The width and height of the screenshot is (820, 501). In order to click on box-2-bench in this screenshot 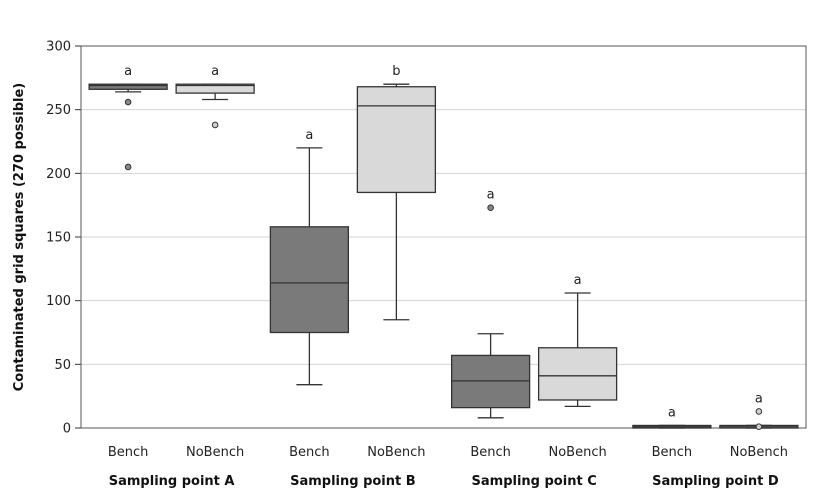, I will do `click(309, 266)`.